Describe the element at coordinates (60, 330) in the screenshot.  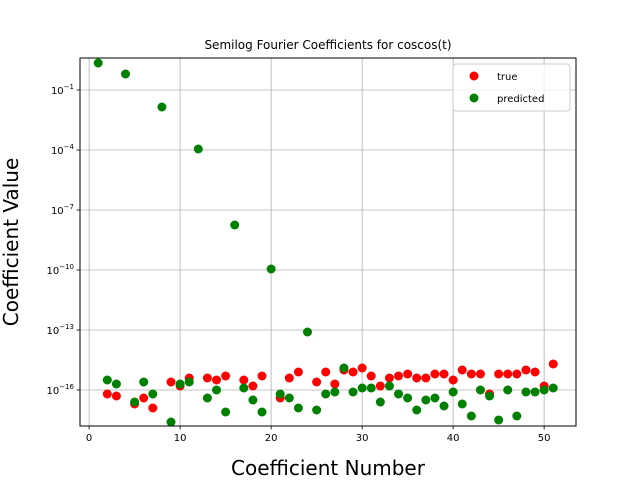
I see `y-tick-label: 10⁻¹³` at that location.